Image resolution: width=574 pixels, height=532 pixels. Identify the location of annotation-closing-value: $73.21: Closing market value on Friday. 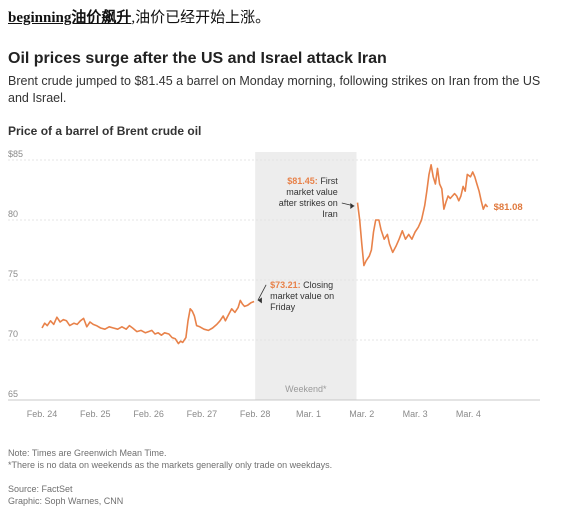
(302, 296).